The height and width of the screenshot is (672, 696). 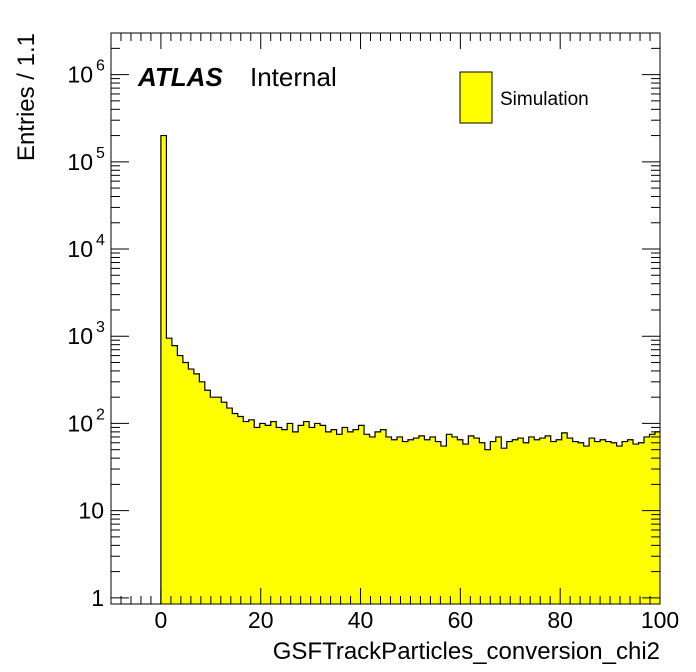 I want to click on x-tick-label: 40, so click(x=361, y=620).